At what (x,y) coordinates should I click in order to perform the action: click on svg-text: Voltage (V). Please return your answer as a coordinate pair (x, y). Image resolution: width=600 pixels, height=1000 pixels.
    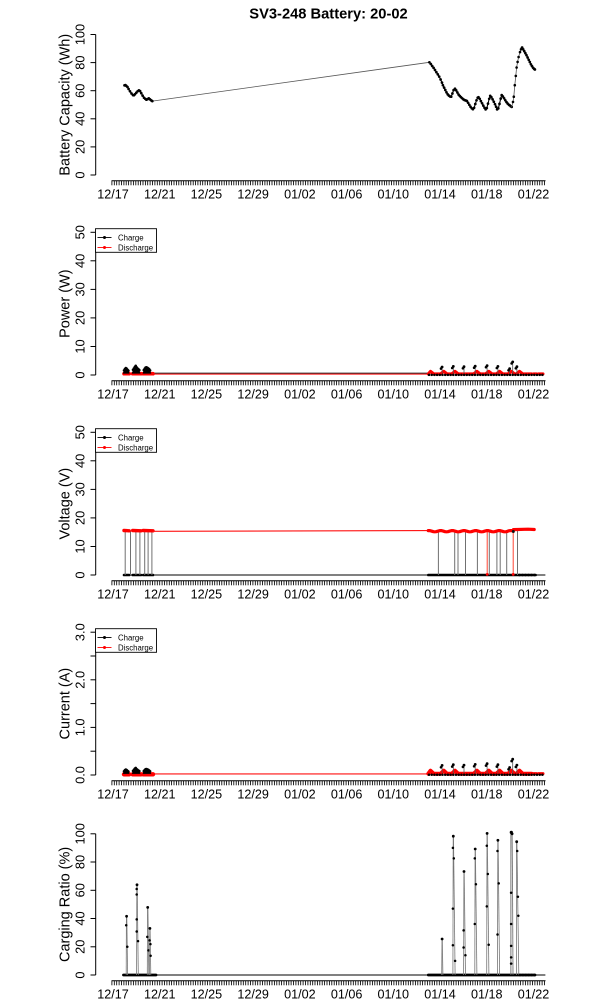
    Looking at the image, I should click on (65, 504).